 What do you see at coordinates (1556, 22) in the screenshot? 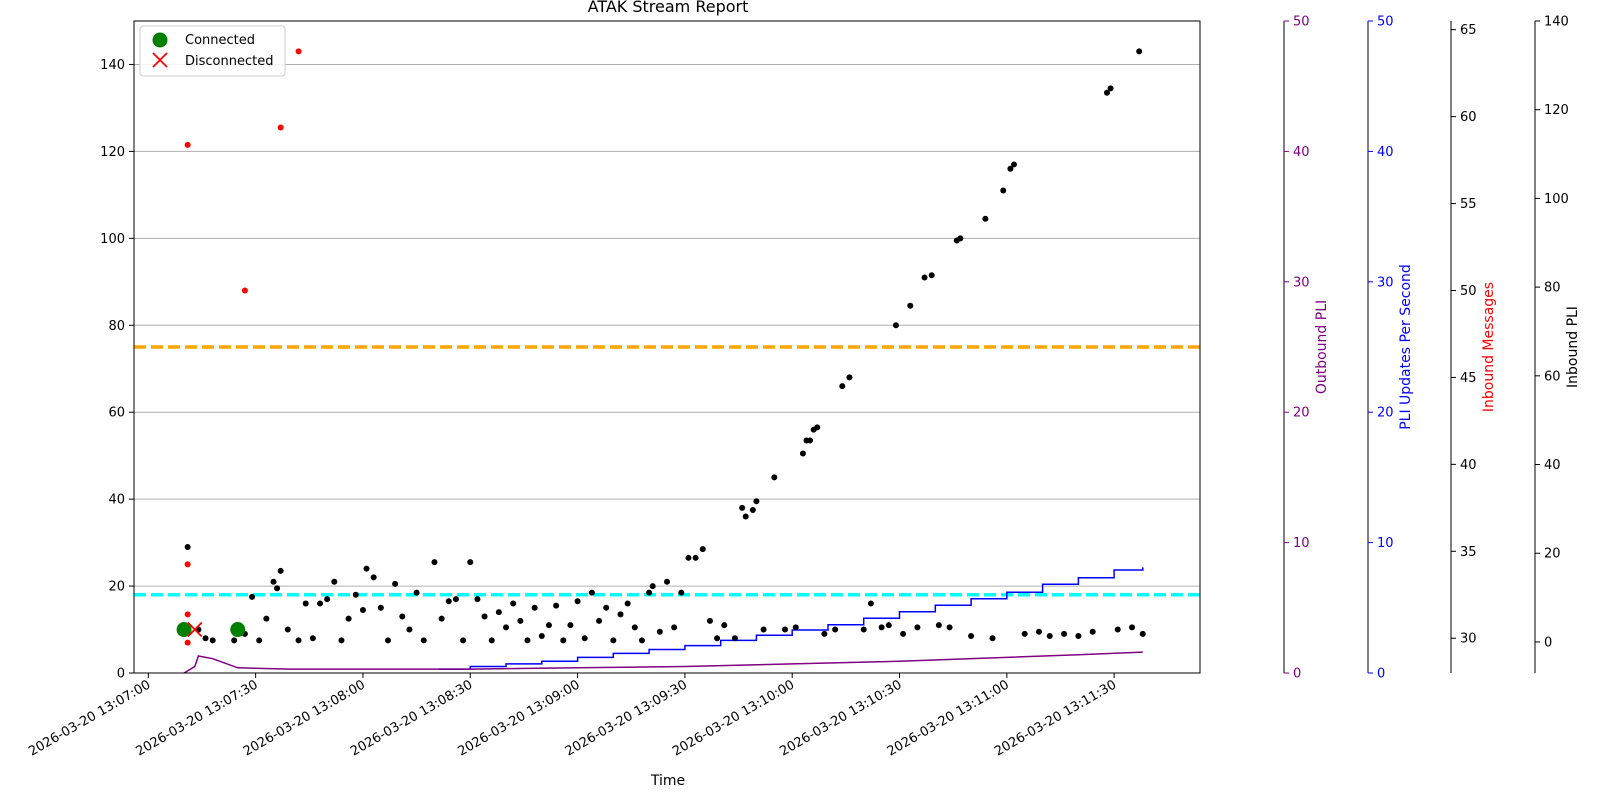
I see `secondary-tick-label: 140` at bounding box center [1556, 22].